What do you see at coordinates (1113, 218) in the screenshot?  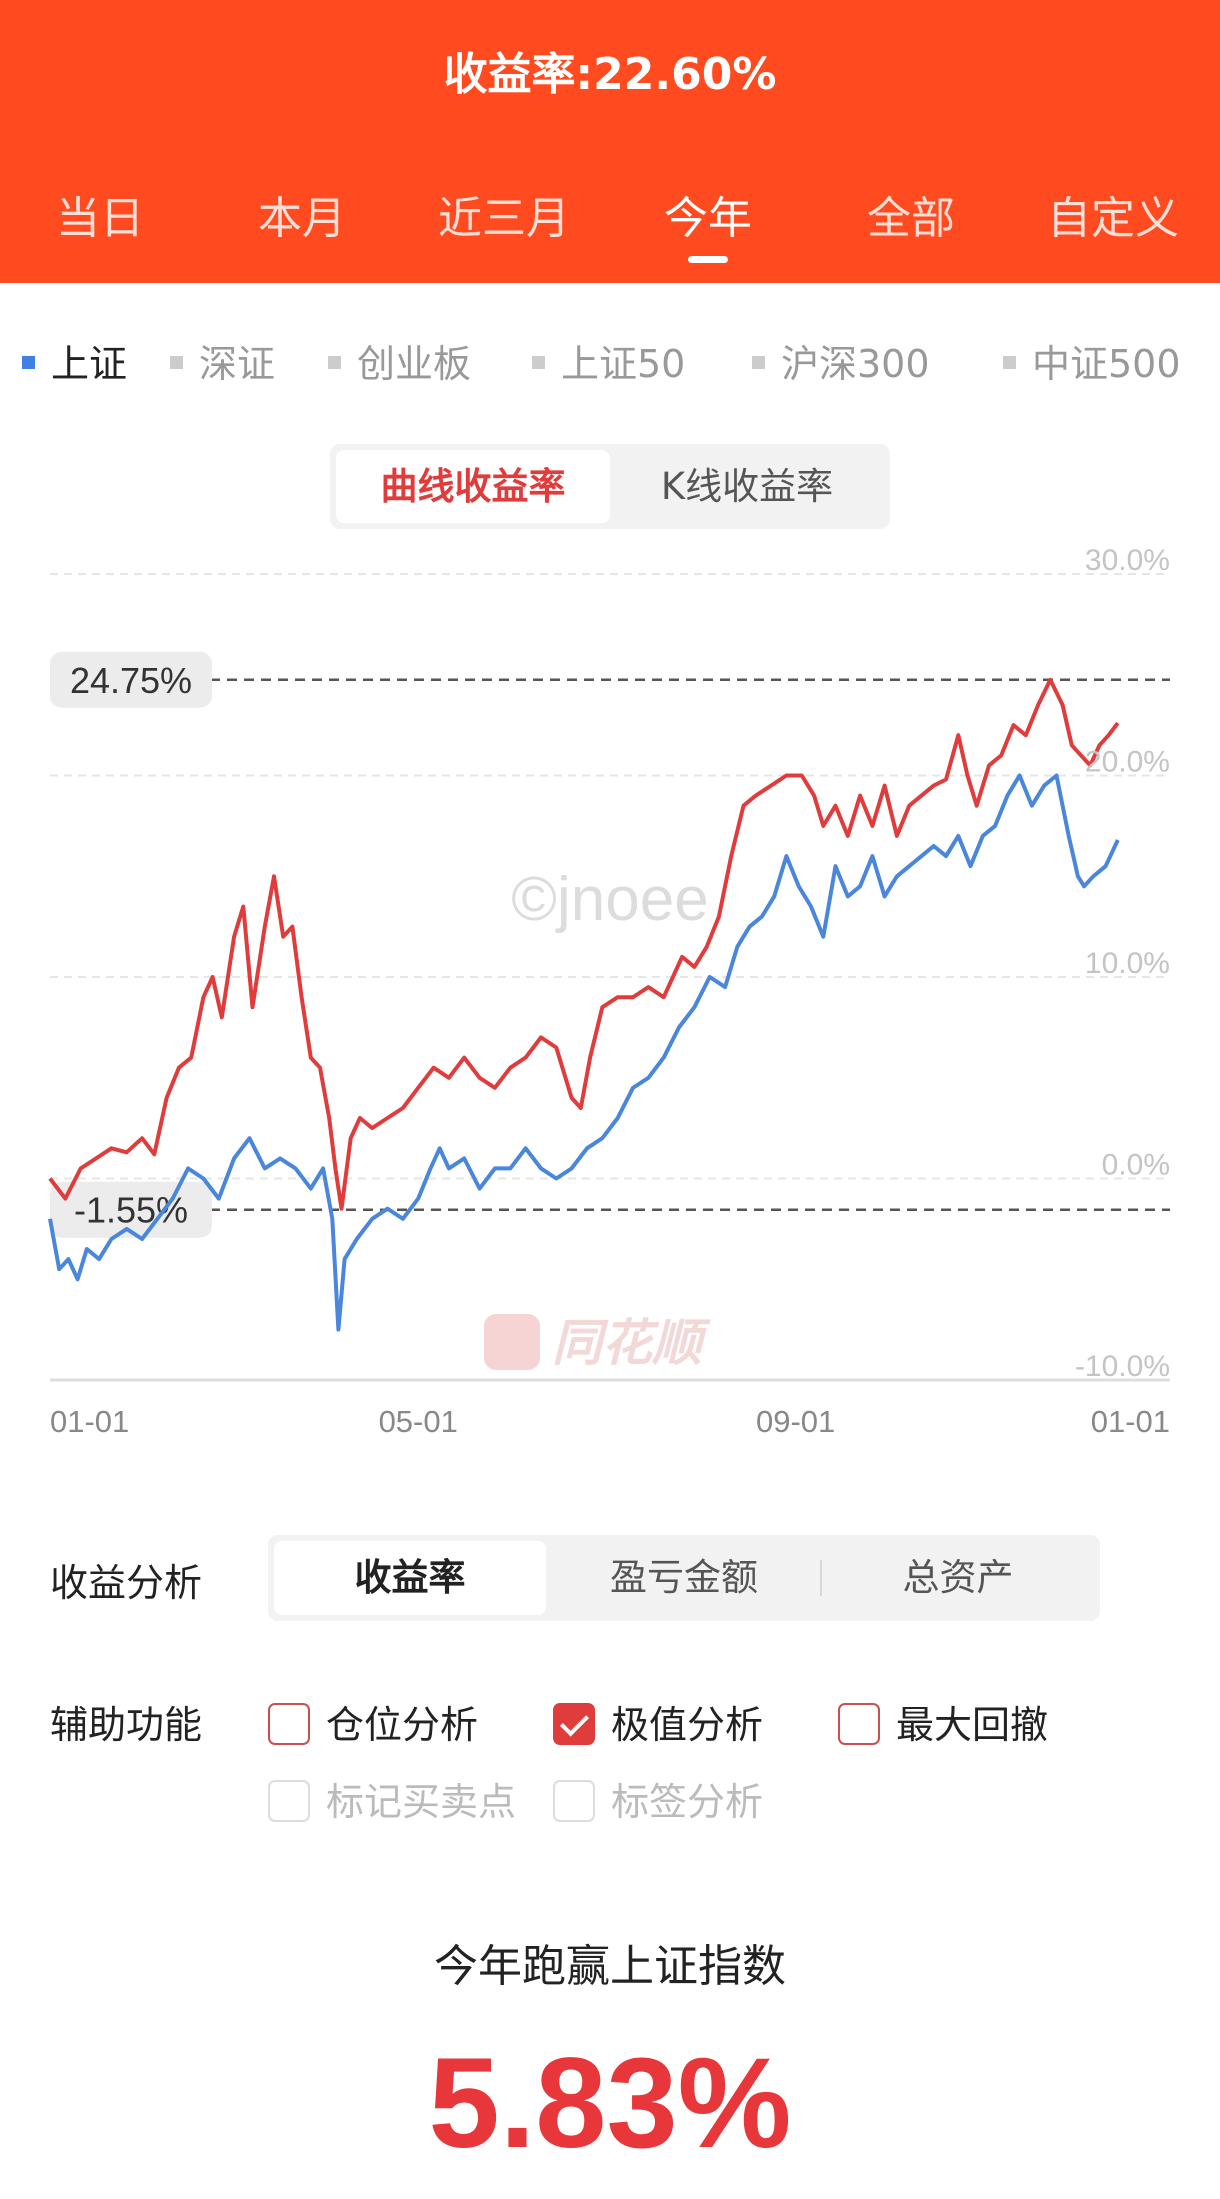 I see `tab-custom: 自定义` at bounding box center [1113, 218].